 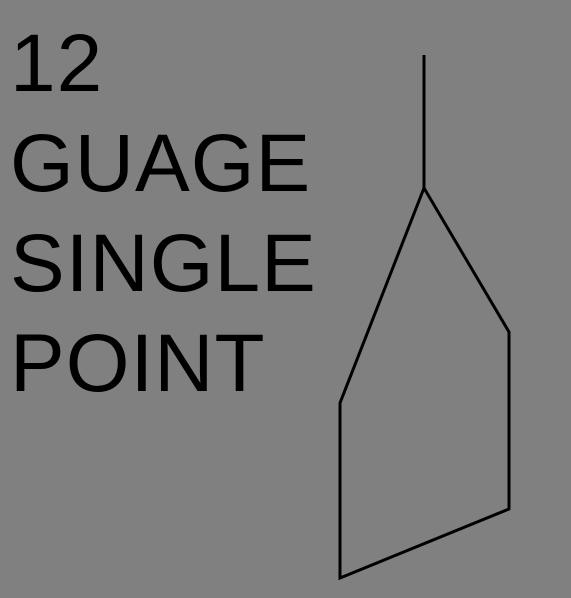 I want to click on gauge-number: 12, so click(x=57, y=63).